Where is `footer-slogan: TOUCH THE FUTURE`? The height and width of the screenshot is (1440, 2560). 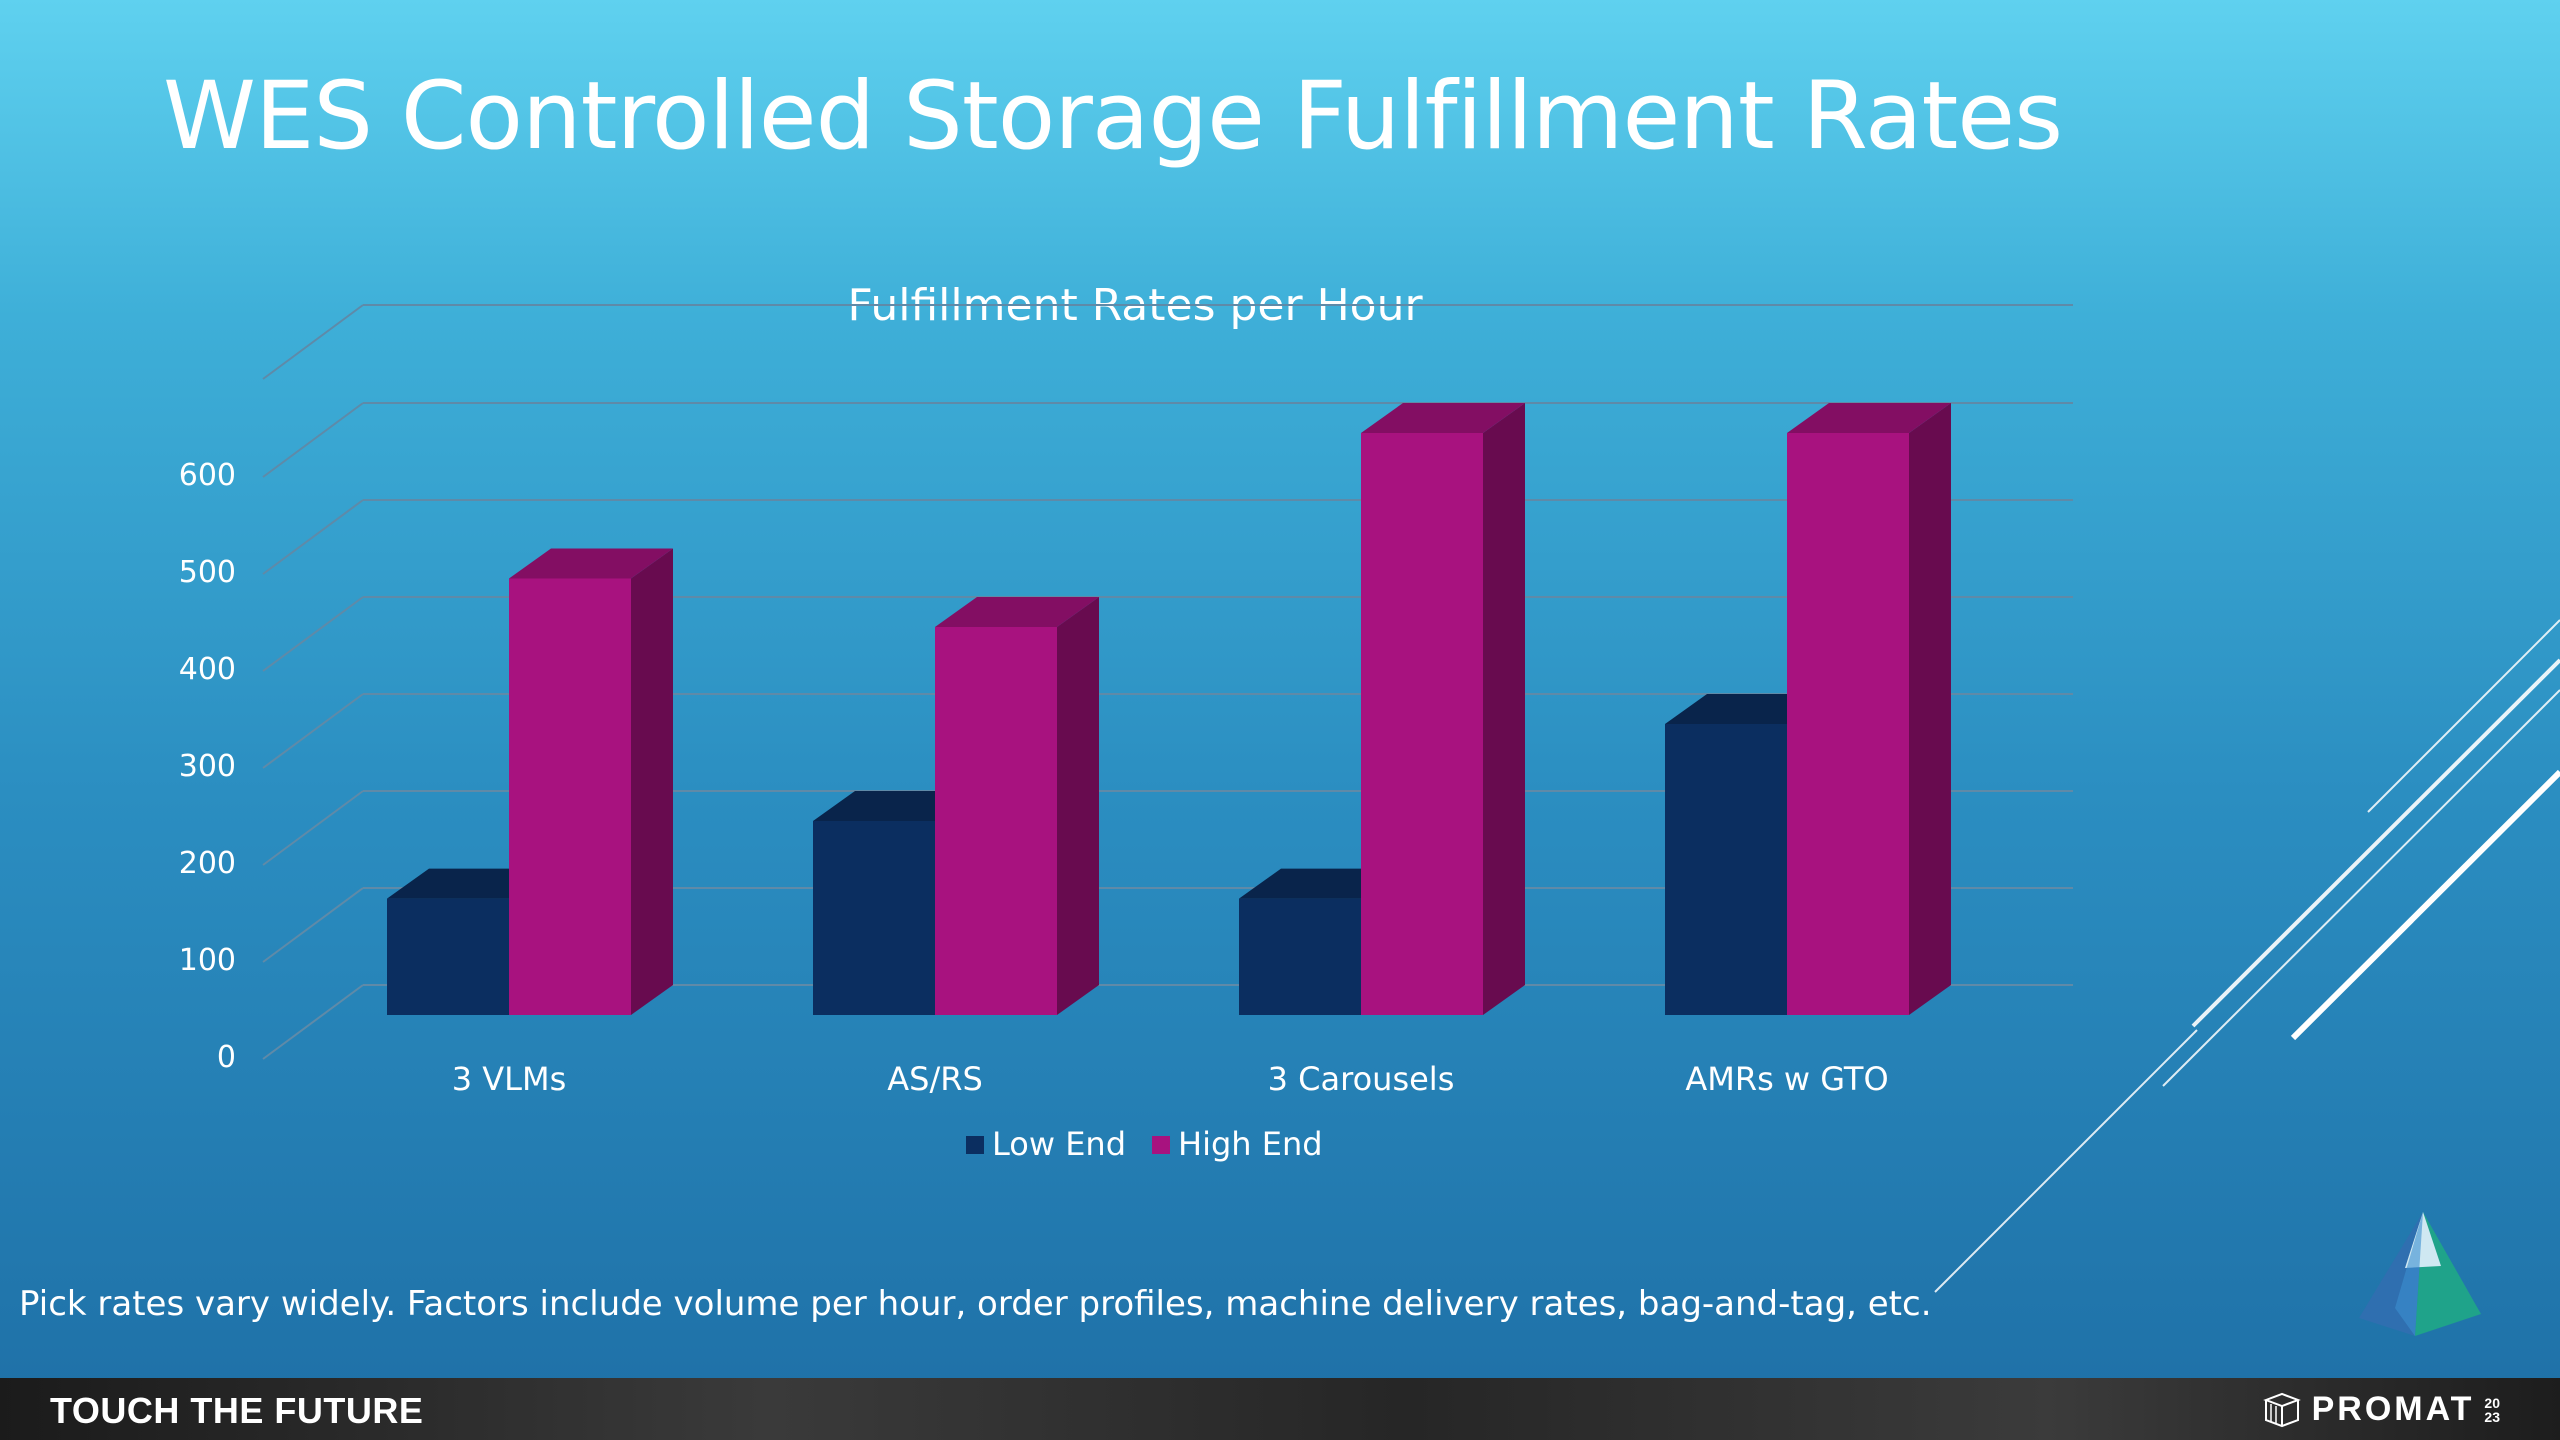 footer-slogan: TOUCH THE FUTURE is located at coordinates (237, 1410).